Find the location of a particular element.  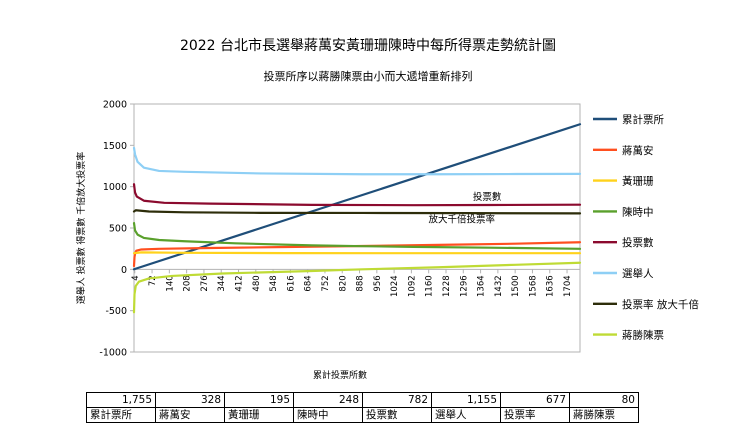

x-tick-label: 548 is located at coordinates (274, 283).